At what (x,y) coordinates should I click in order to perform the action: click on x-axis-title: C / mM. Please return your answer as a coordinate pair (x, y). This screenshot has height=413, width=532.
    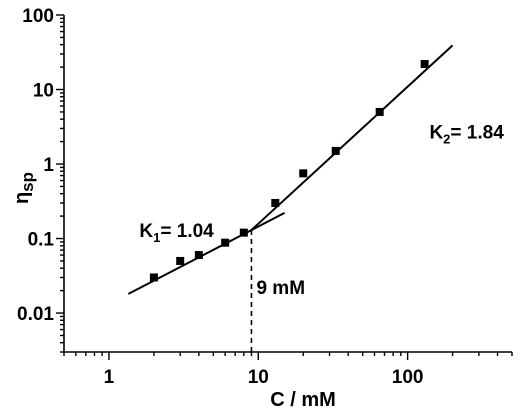
    Looking at the image, I should click on (303, 400).